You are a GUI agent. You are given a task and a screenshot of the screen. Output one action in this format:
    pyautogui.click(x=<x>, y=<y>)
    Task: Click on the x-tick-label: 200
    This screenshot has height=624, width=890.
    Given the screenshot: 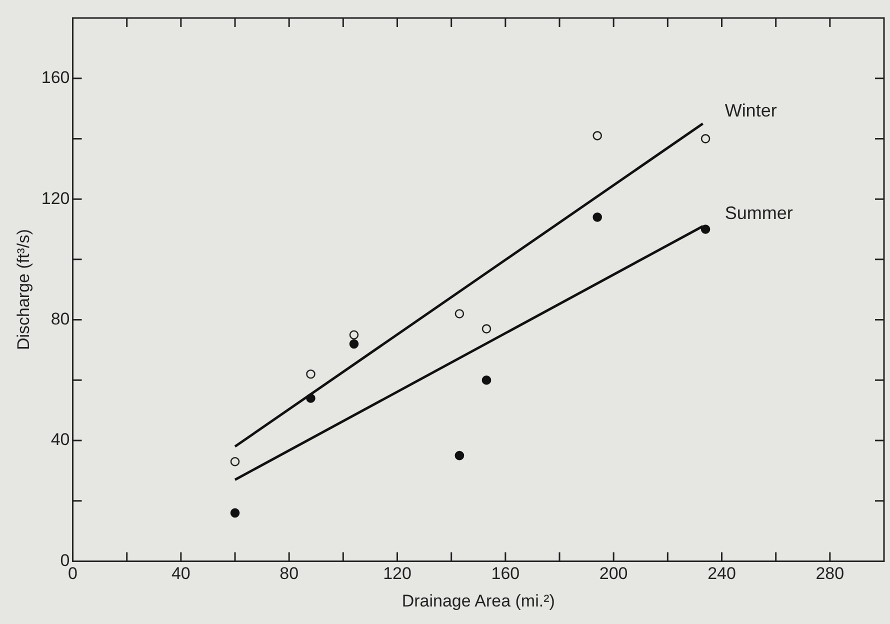 What is the action you would take?
    pyautogui.click(x=613, y=574)
    